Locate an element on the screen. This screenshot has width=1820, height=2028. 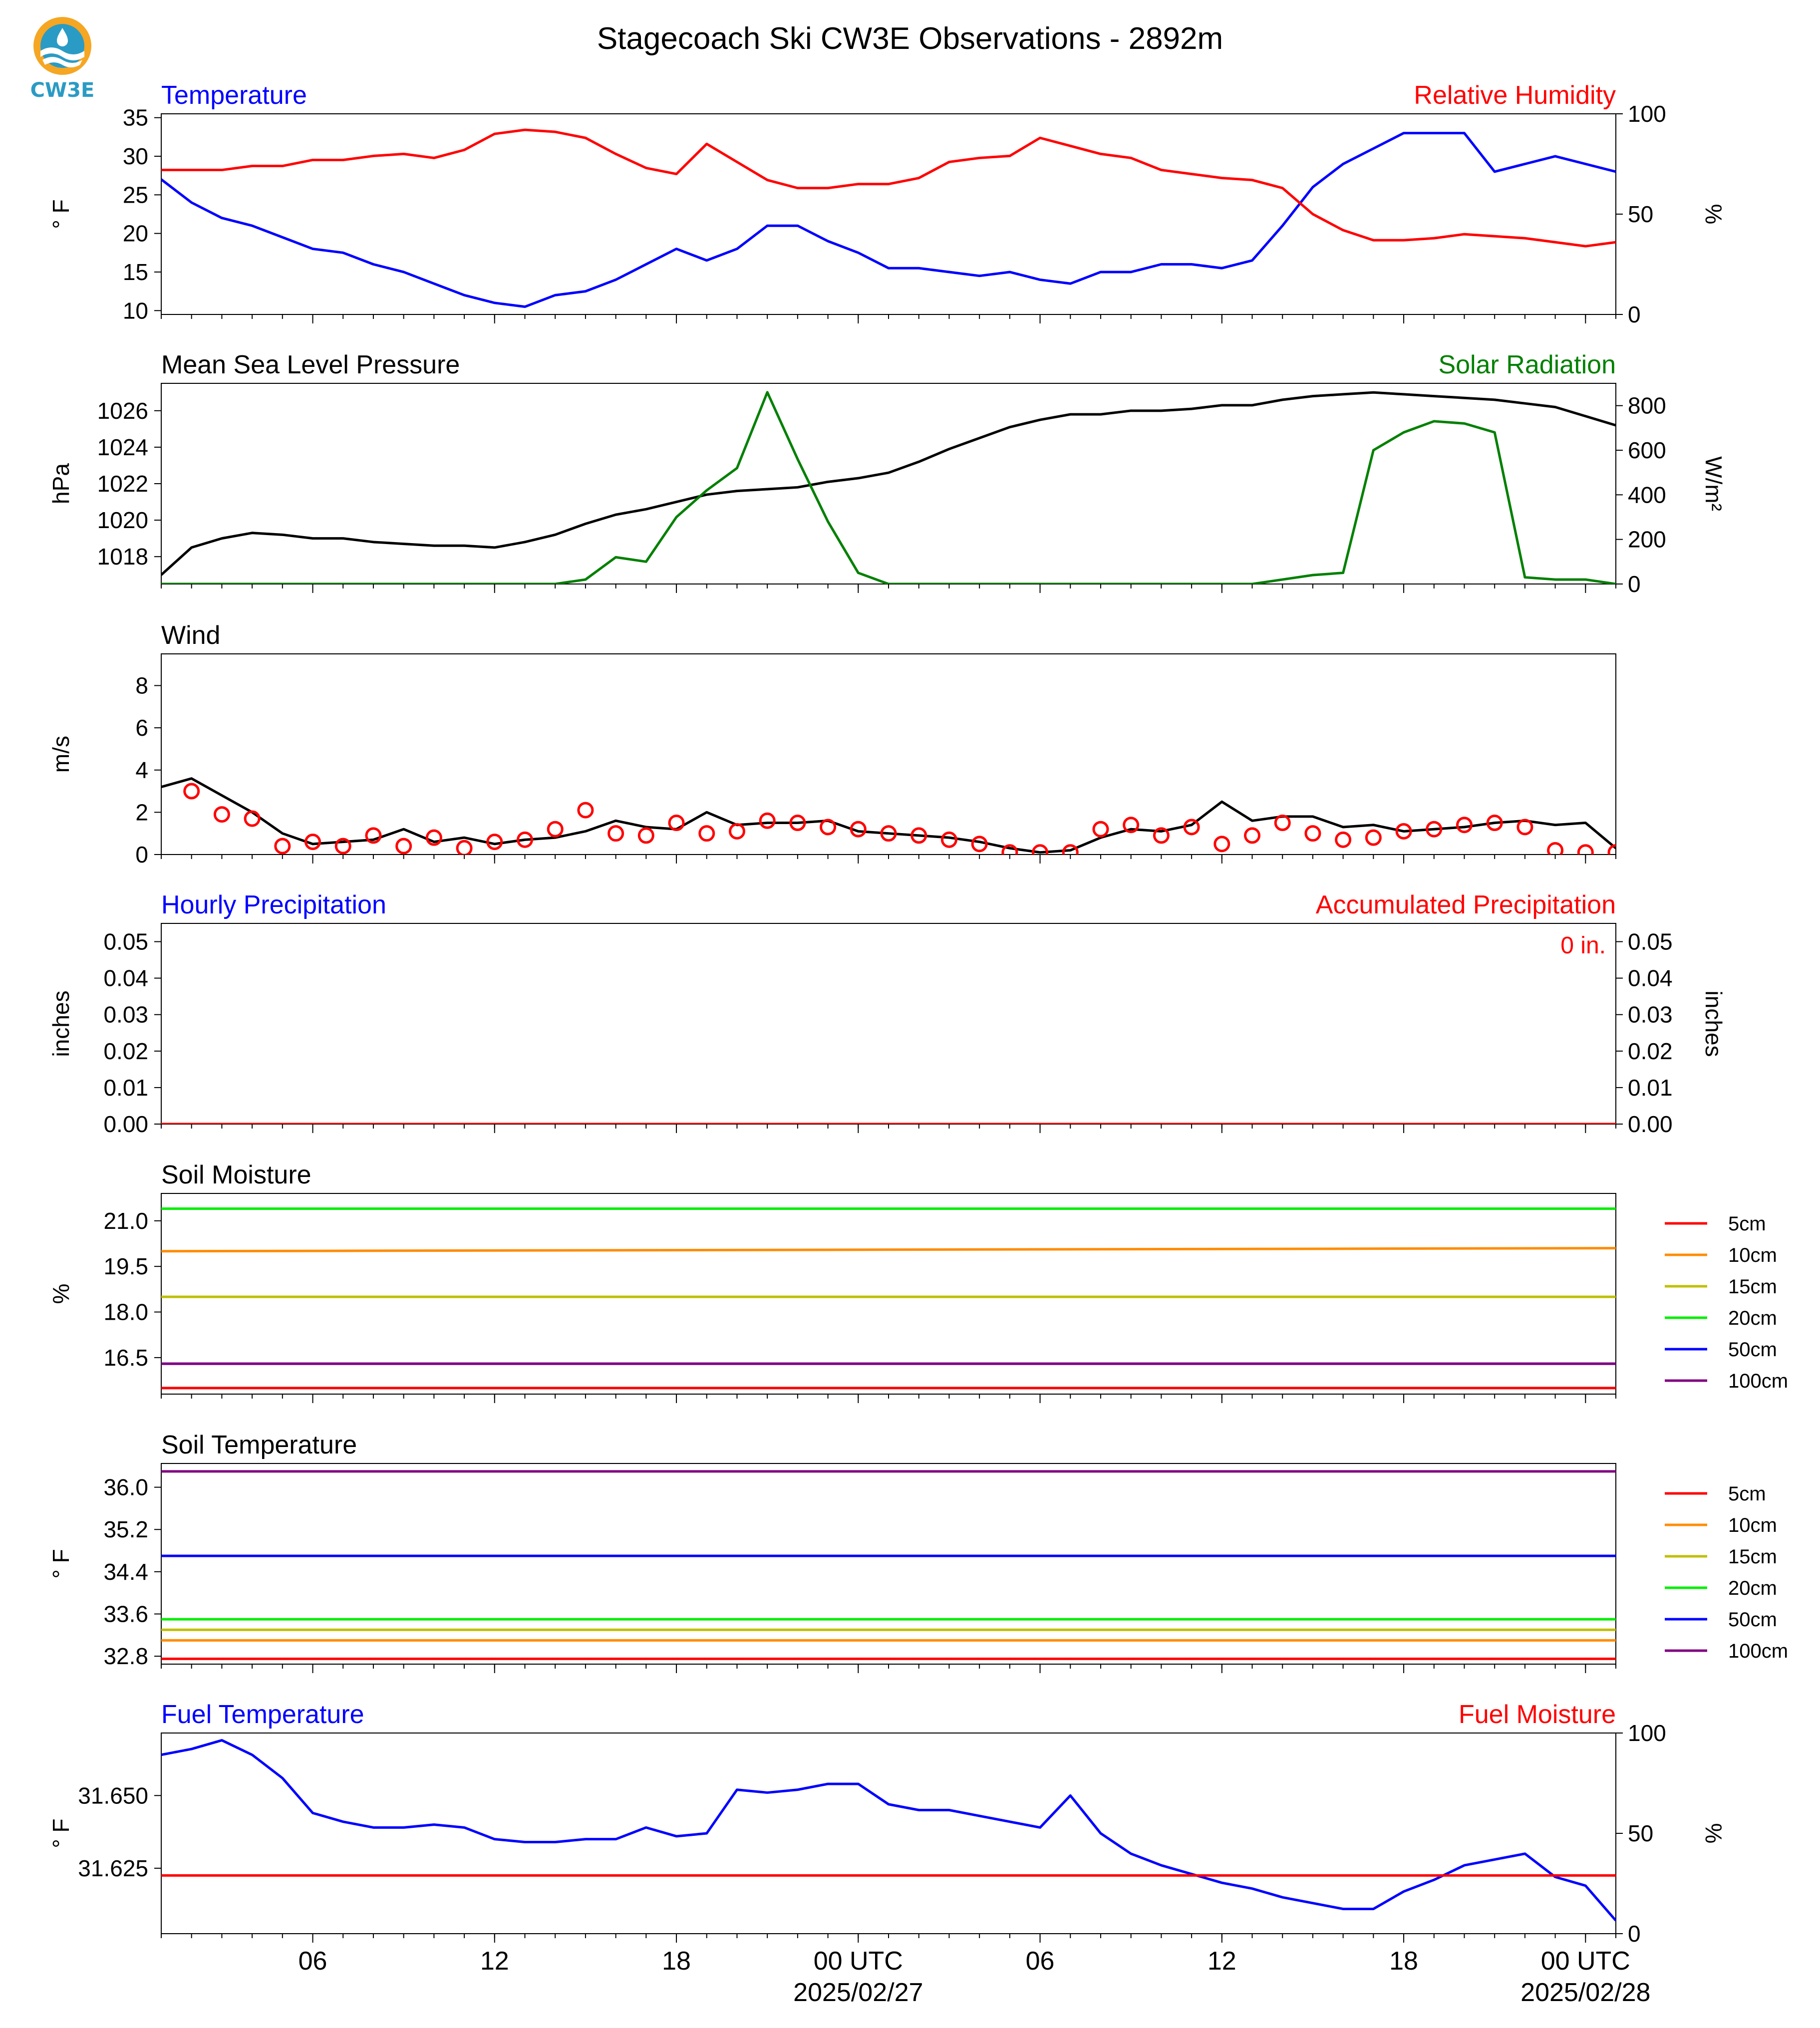
x-tick-label: 06 is located at coordinates (313, 1961).